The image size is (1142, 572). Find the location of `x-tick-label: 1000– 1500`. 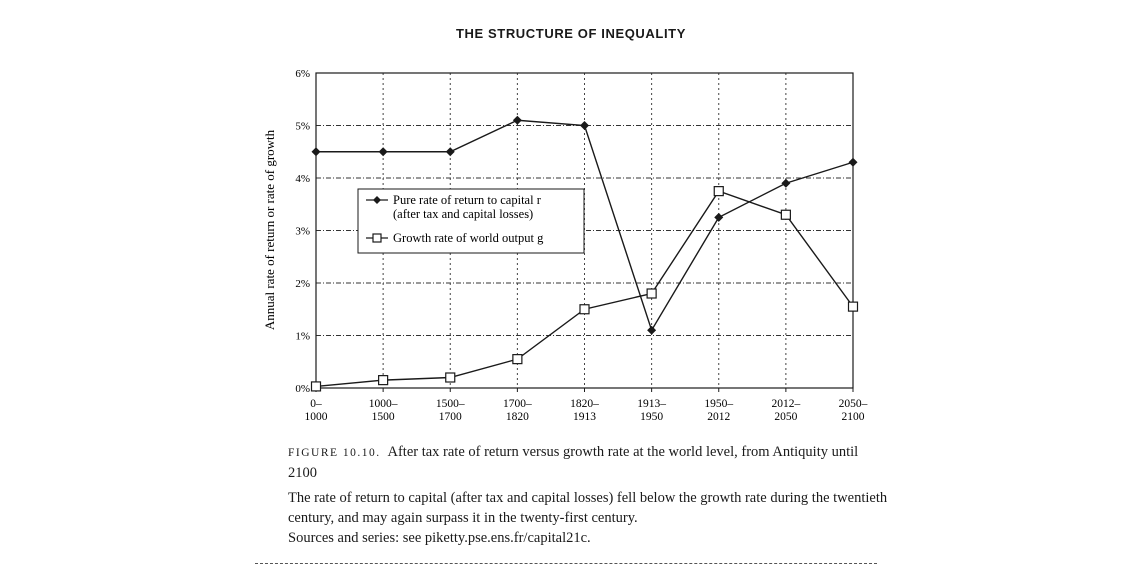

x-tick-label: 1000– 1500 is located at coordinates (383, 410).